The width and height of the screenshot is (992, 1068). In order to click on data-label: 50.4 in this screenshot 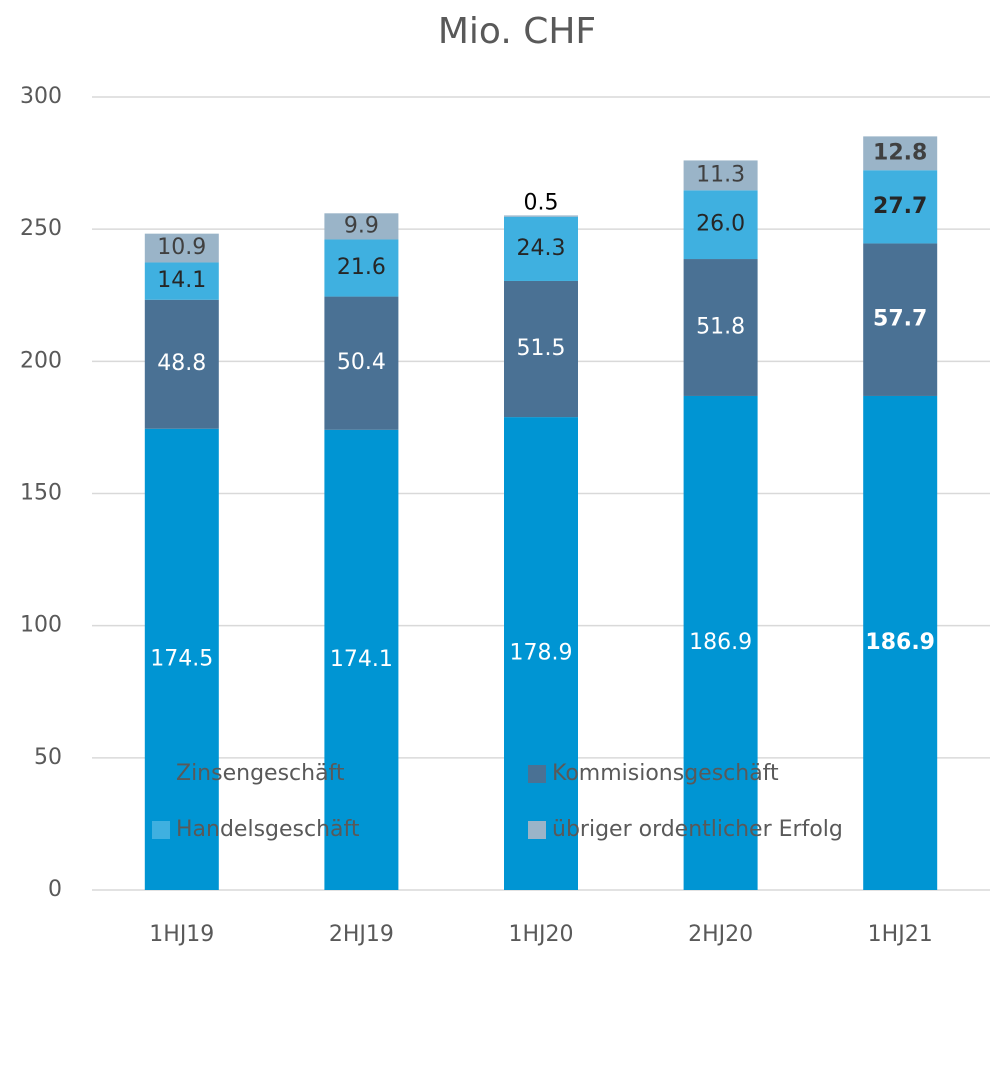, I will do `click(361, 362)`.